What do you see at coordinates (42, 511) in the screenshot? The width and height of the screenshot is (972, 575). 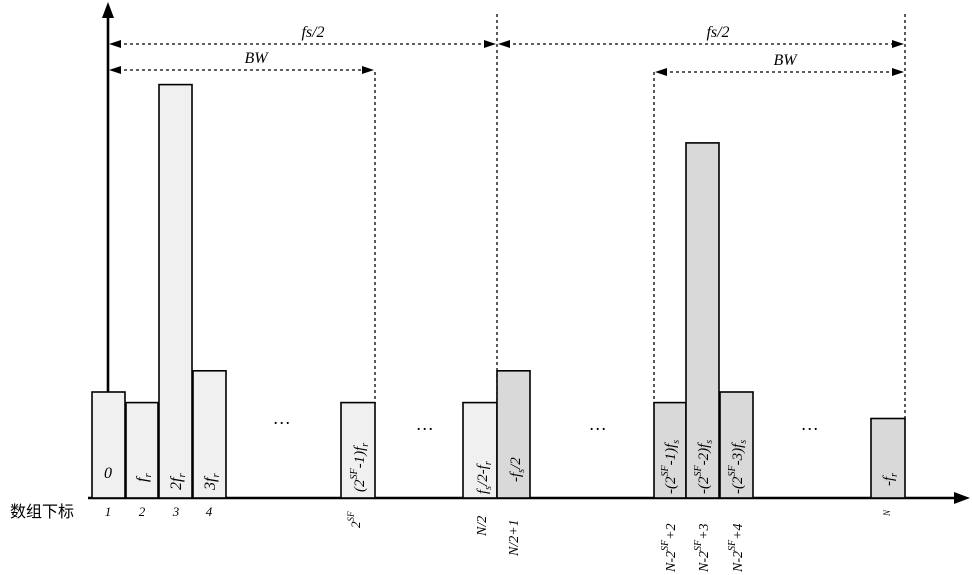 I see `x-axis-title: 数组下标` at bounding box center [42, 511].